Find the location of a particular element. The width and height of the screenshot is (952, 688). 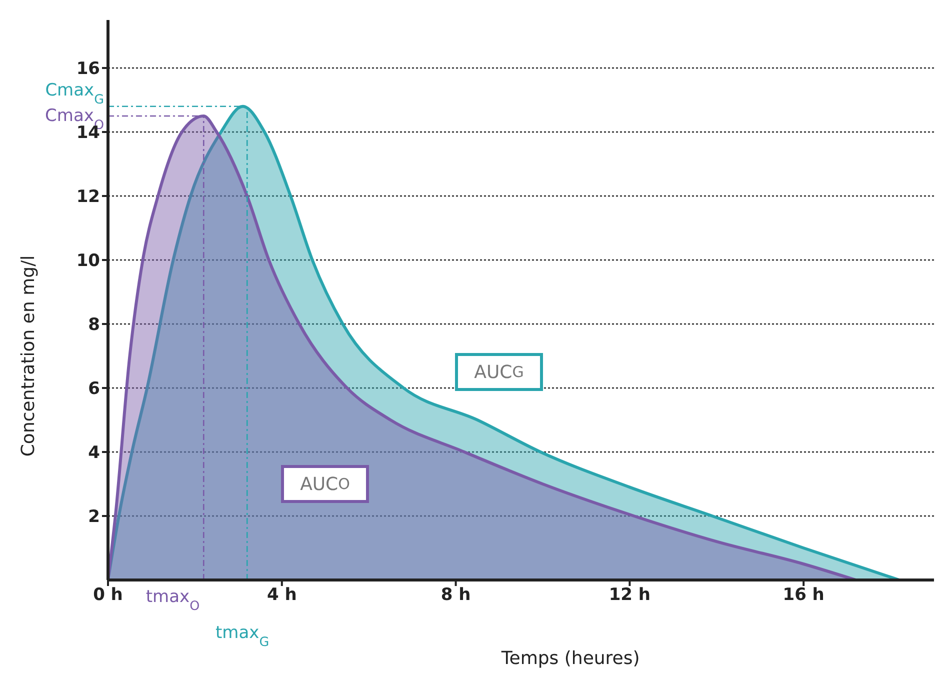

x-axis-title: Temps (heures) is located at coordinates (570, 658).